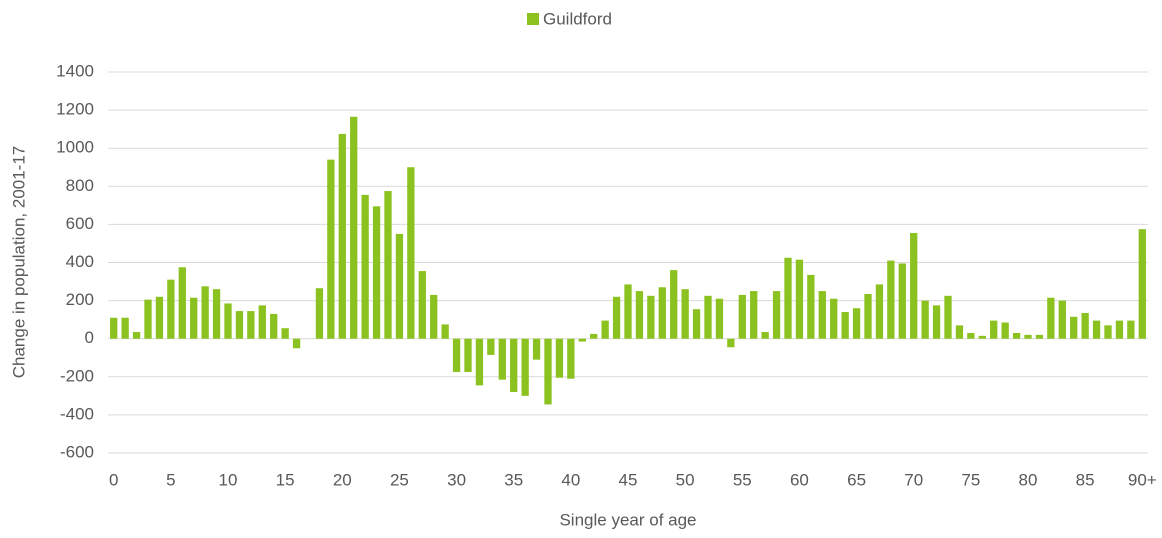 The image size is (1162, 538). Describe the element at coordinates (18, 262) in the screenshot. I see `y-axis-title: Change in population, 2001-17` at that location.